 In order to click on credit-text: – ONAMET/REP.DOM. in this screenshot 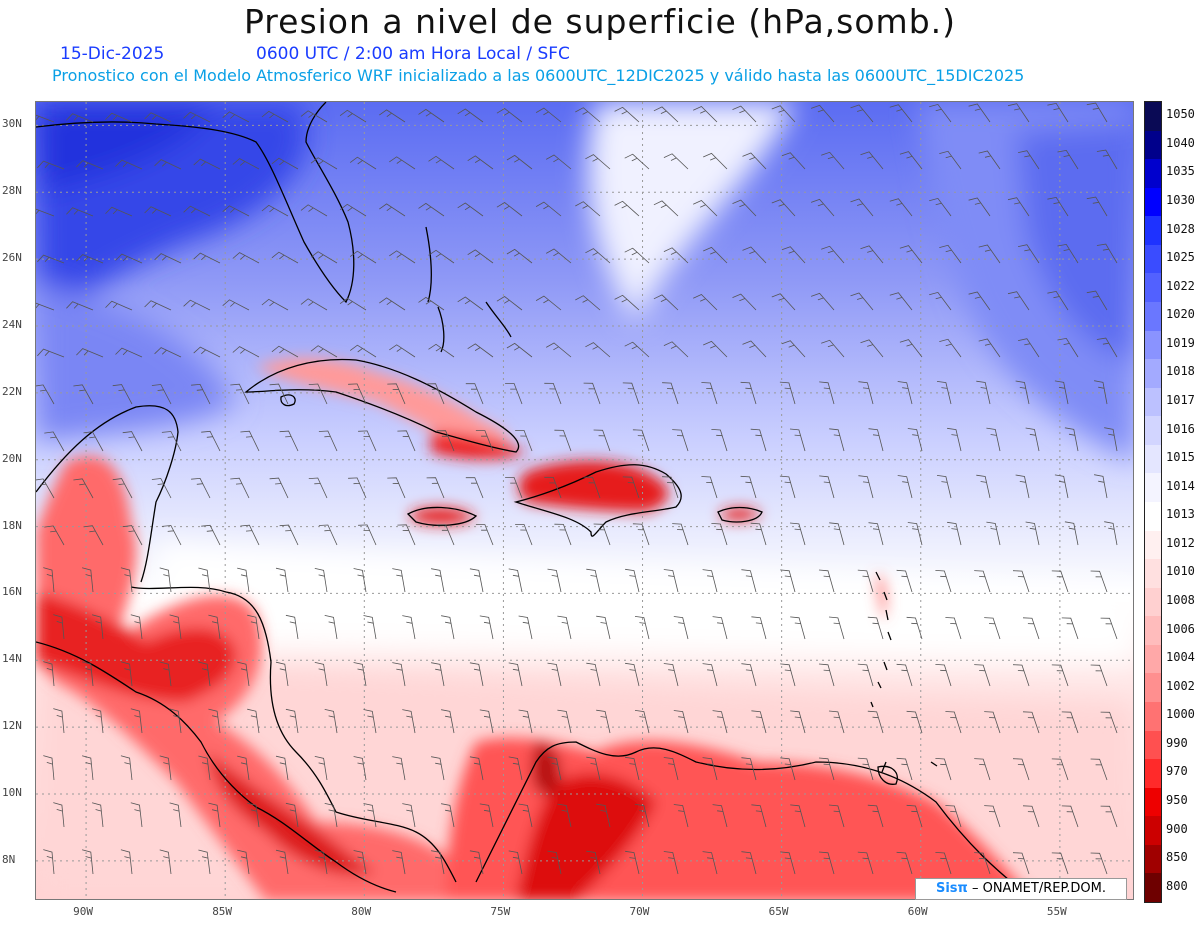, I will do `click(1038, 888)`.